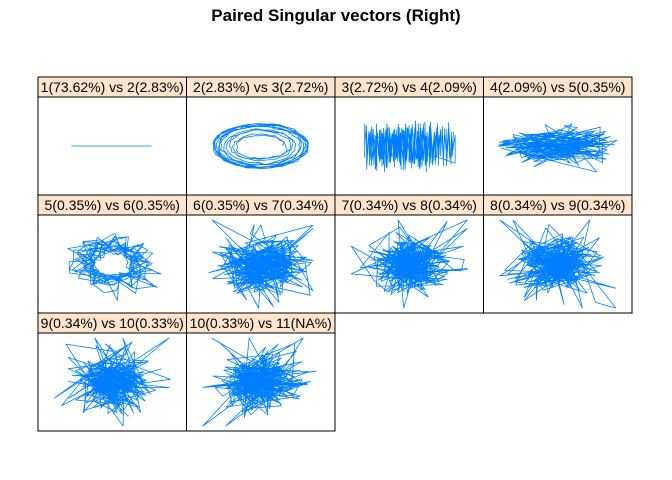  Describe the element at coordinates (112, 323) in the screenshot. I see `panel-label: 9(0.34%) vs 10(0.33%)` at that location.